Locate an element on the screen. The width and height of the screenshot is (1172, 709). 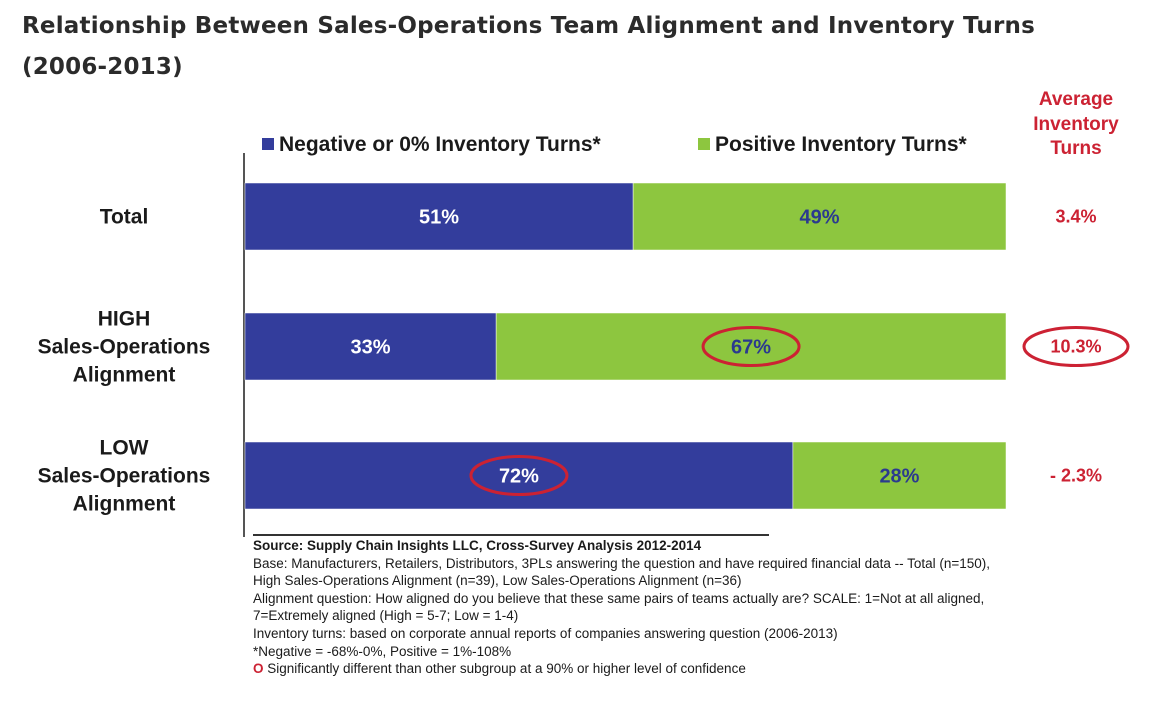
category-label: Total is located at coordinates (124, 217).